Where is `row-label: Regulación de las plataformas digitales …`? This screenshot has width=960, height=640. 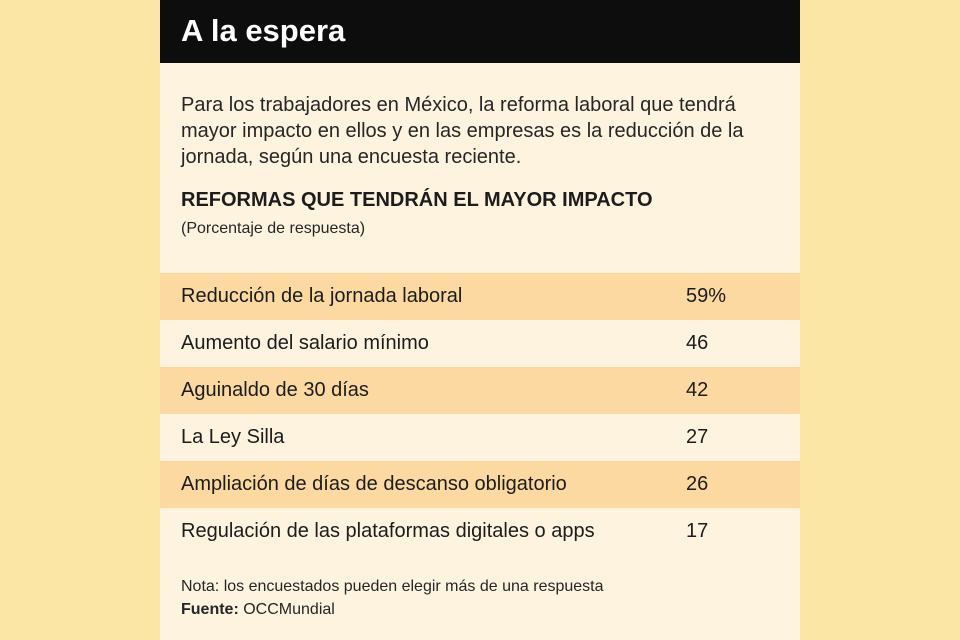 row-label: Regulación de las plataformas digitales … is located at coordinates (388, 531).